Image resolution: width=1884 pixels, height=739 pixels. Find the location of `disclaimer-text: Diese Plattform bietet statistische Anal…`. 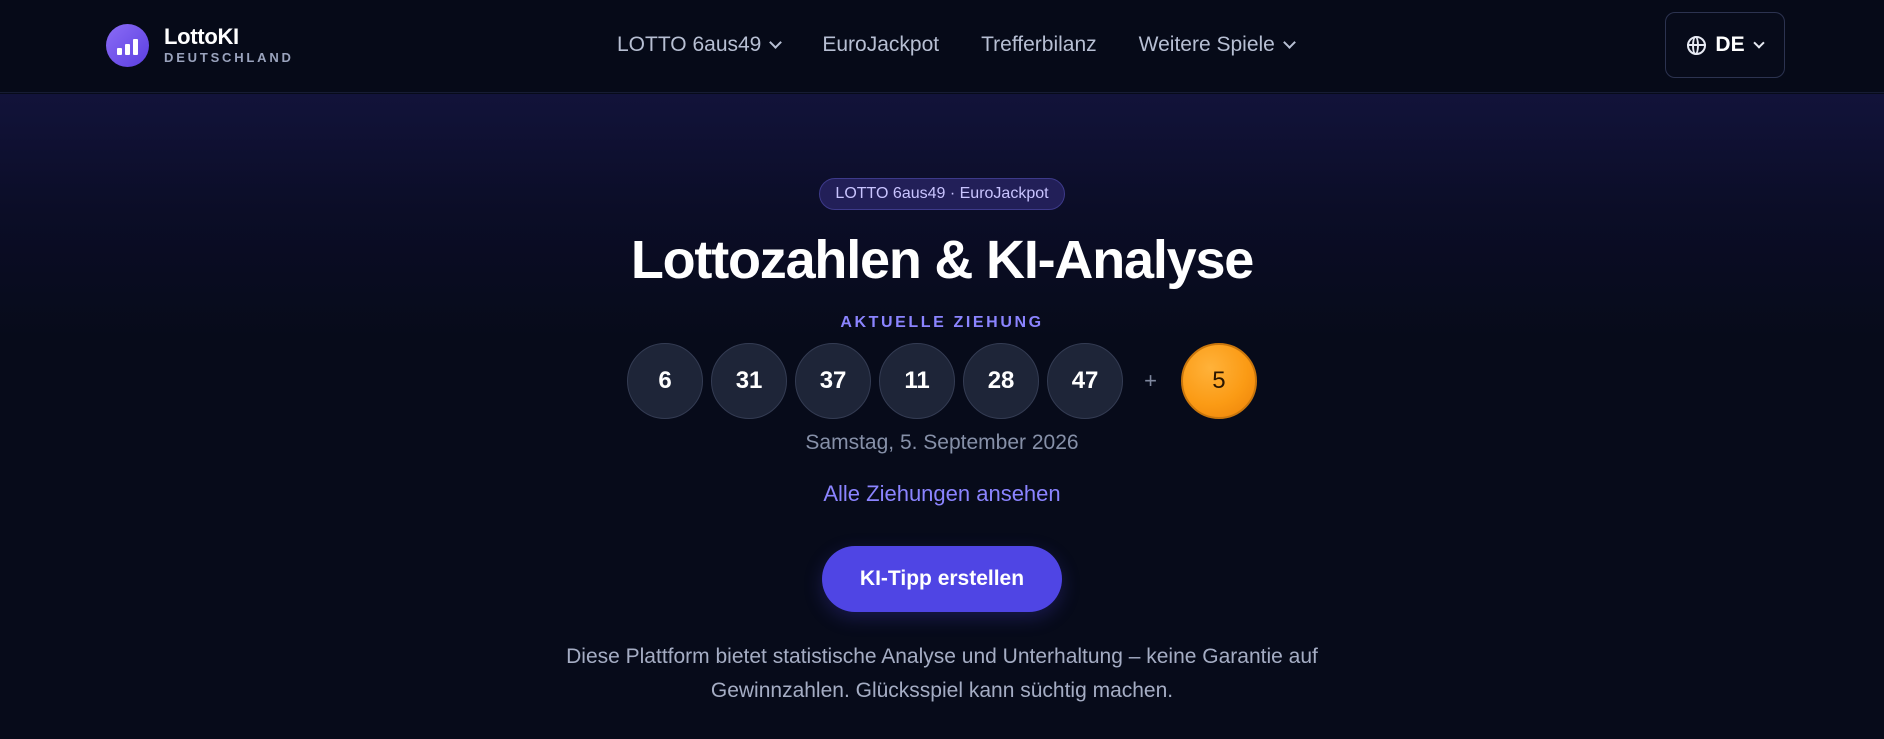

disclaimer-text: Diese Plattform bietet statistische Anal… is located at coordinates (942, 673).